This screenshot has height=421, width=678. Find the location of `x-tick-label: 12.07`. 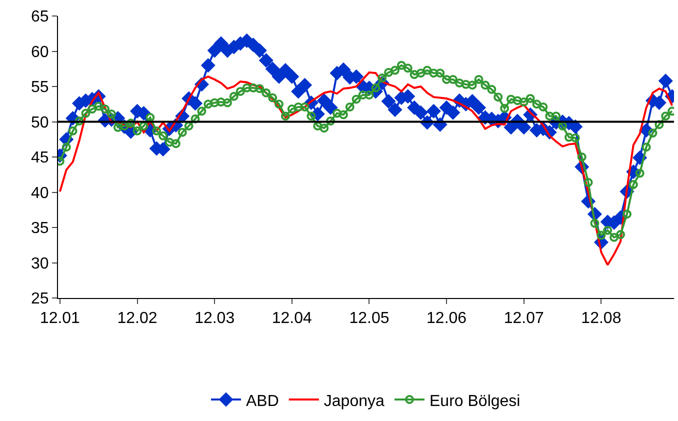

x-tick-label: 12.07 is located at coordinates (524, 319).